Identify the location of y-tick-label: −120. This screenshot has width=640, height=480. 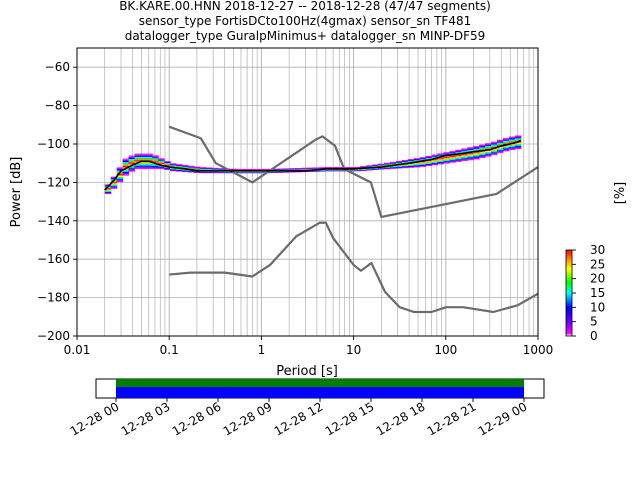
(53, 182).